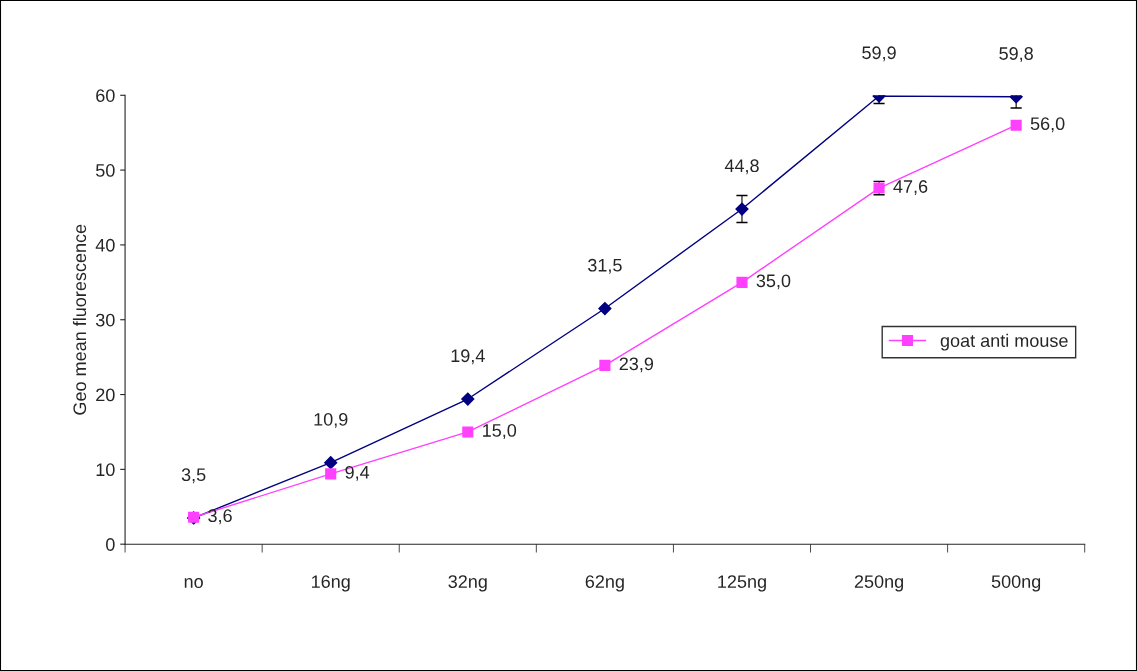 Image resolution: width=1137 pixels, height=671 pixels. I want to click on y-tick-label: 60, so click(105, 95).